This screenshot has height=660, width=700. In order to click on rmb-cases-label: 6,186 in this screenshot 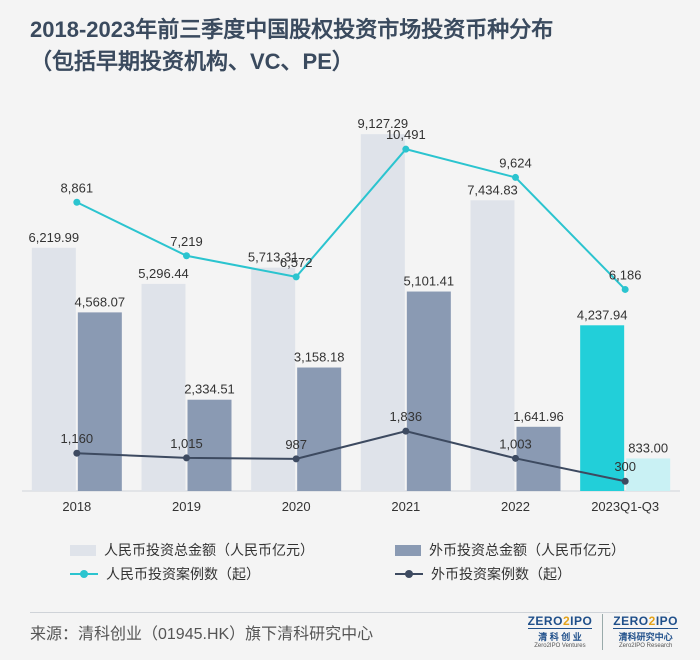, I will do `click(625, 274)`.